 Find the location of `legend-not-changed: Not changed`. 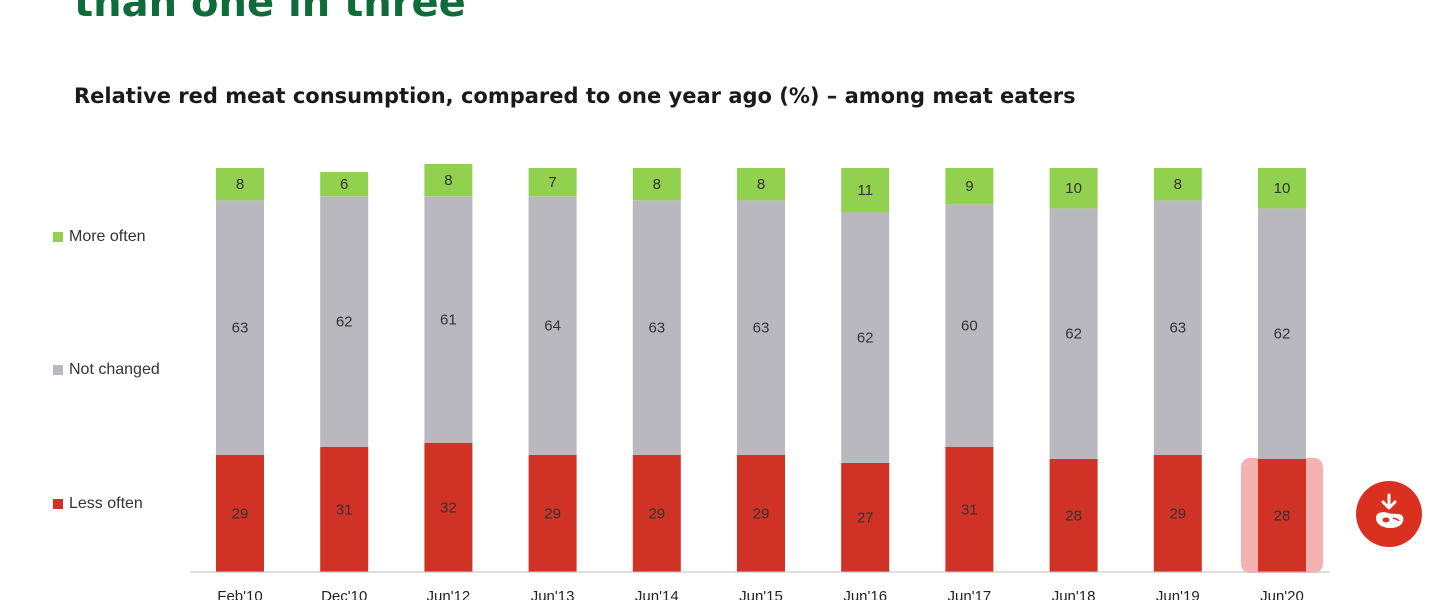

legend-not-changed: Not changed is located at coordinates (106, 370).